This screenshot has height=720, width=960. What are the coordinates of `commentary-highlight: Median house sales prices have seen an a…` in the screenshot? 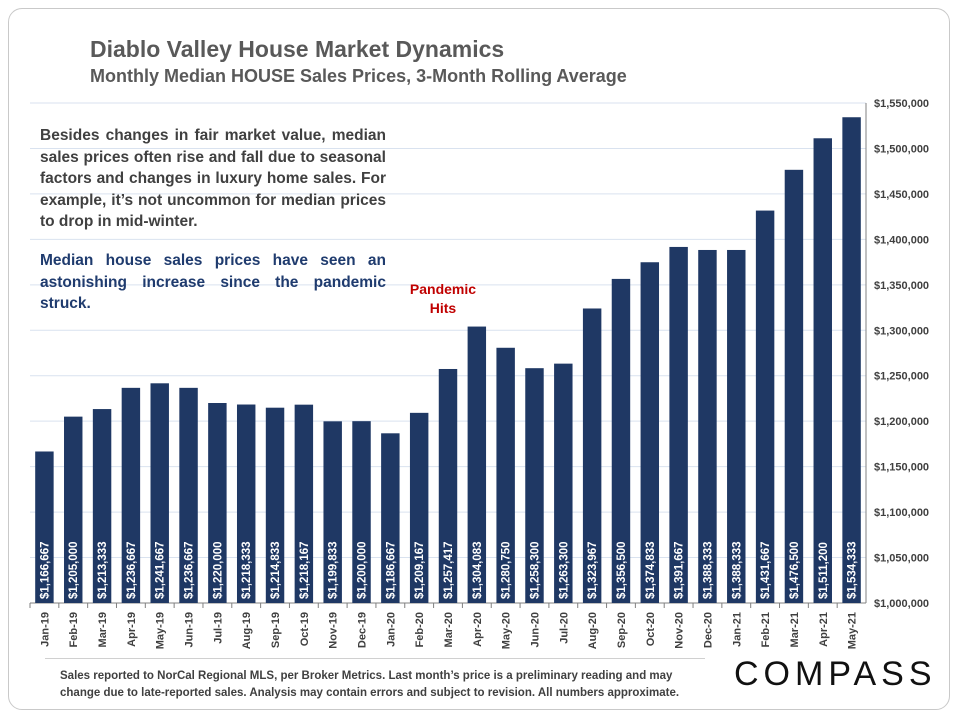 It's located at (213, 282).